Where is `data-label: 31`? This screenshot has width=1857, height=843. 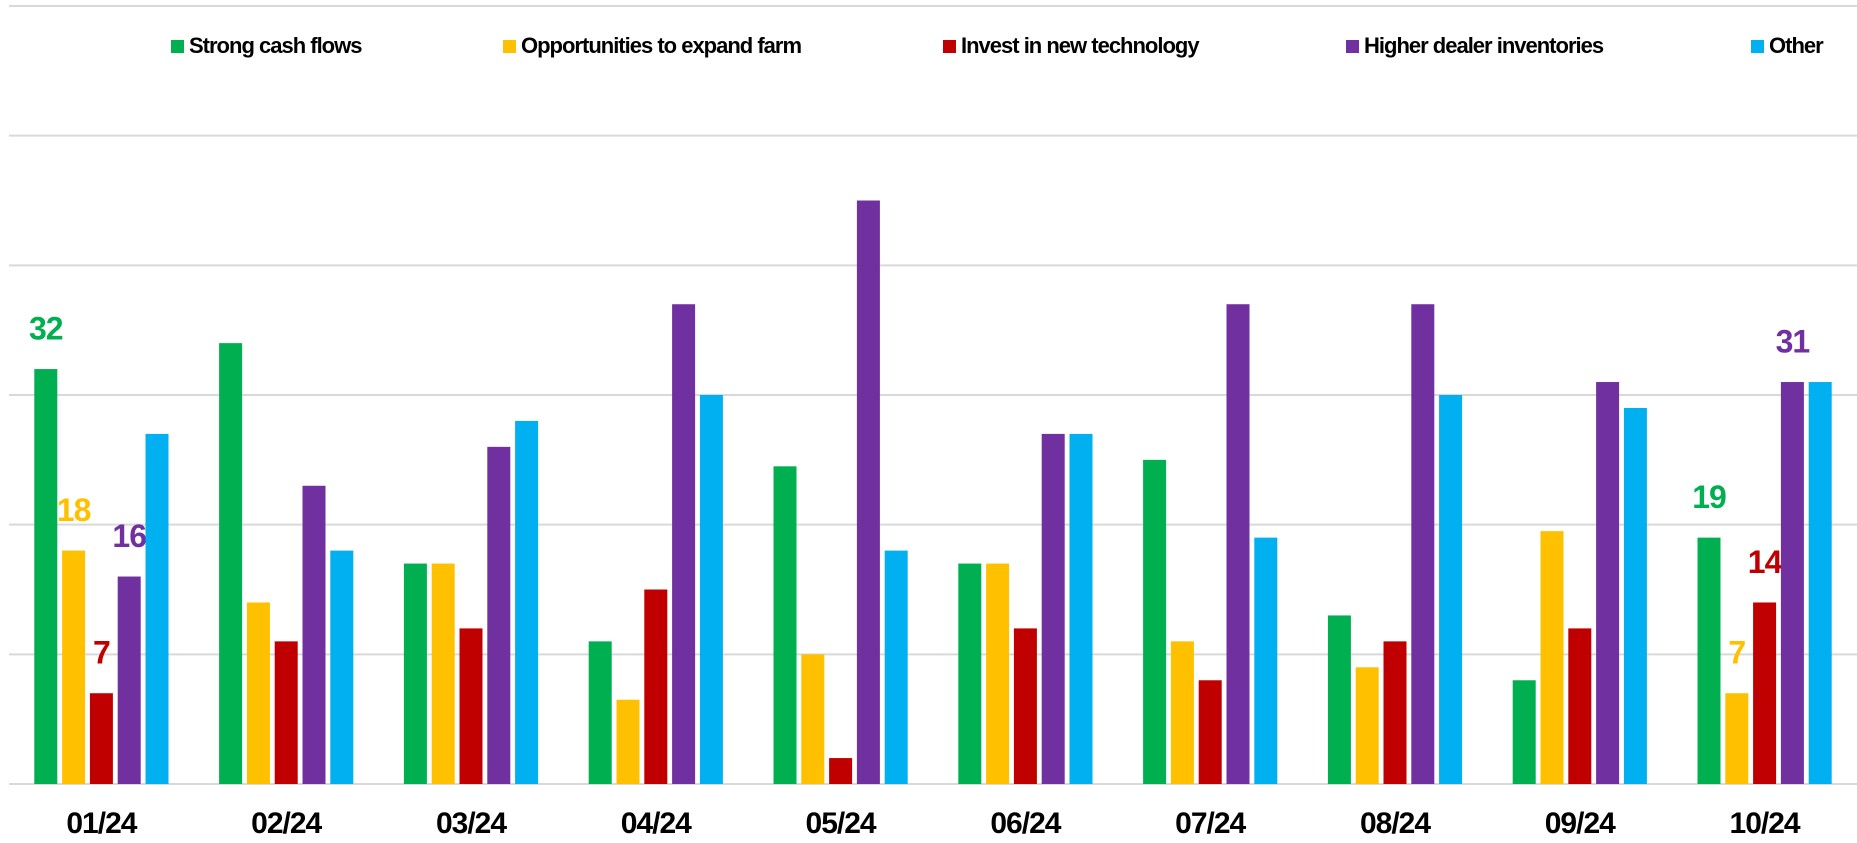 data-label: 31 is located at coordinates (1793, 341).